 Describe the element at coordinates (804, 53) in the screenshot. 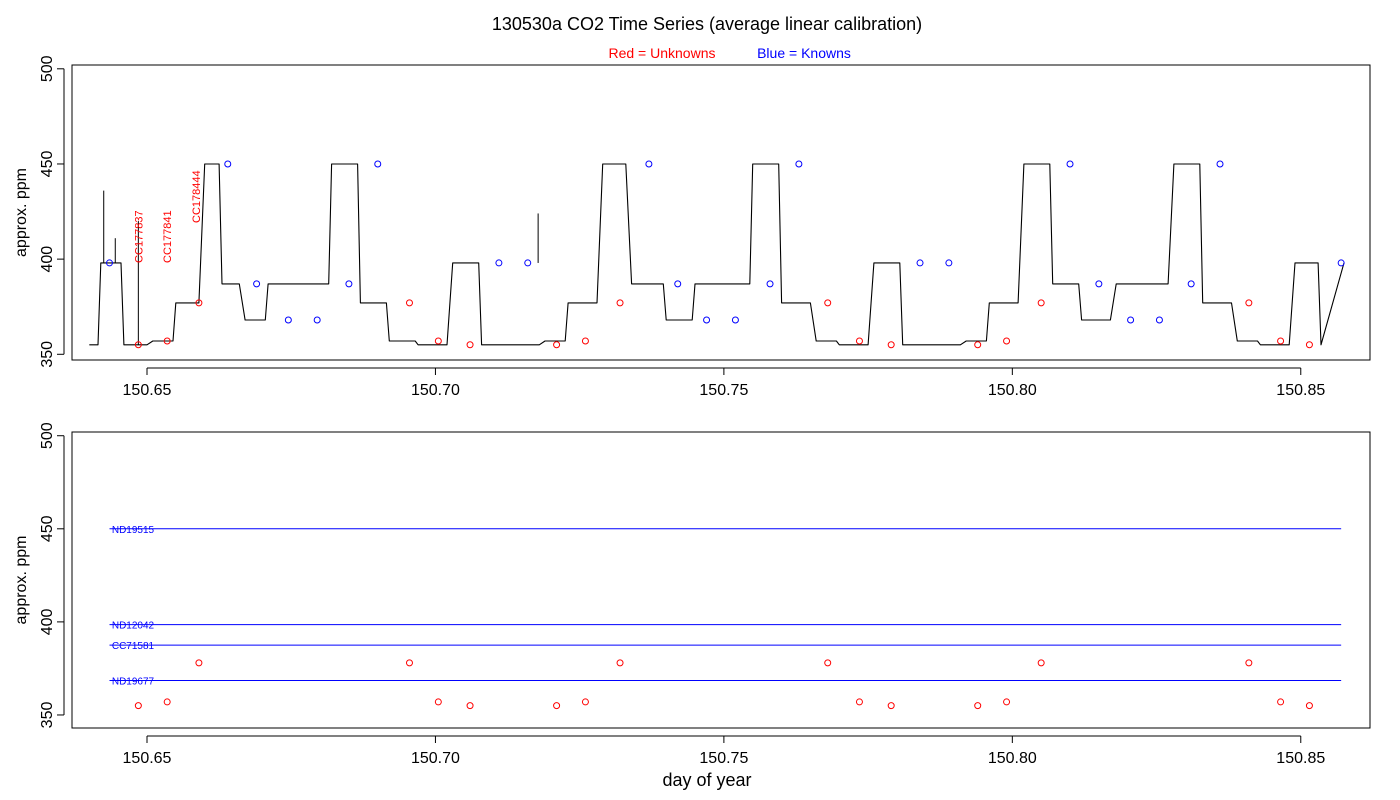

I see `legend-knowns-label: Blue = Knowns` at that location.